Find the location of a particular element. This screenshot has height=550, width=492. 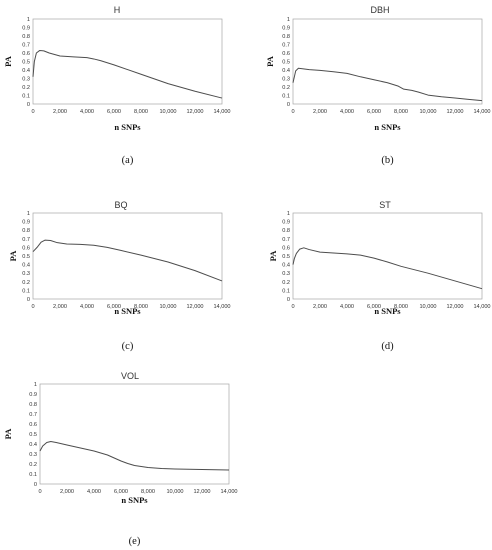

chart-title: VOL is located at coordinates (130, 376).